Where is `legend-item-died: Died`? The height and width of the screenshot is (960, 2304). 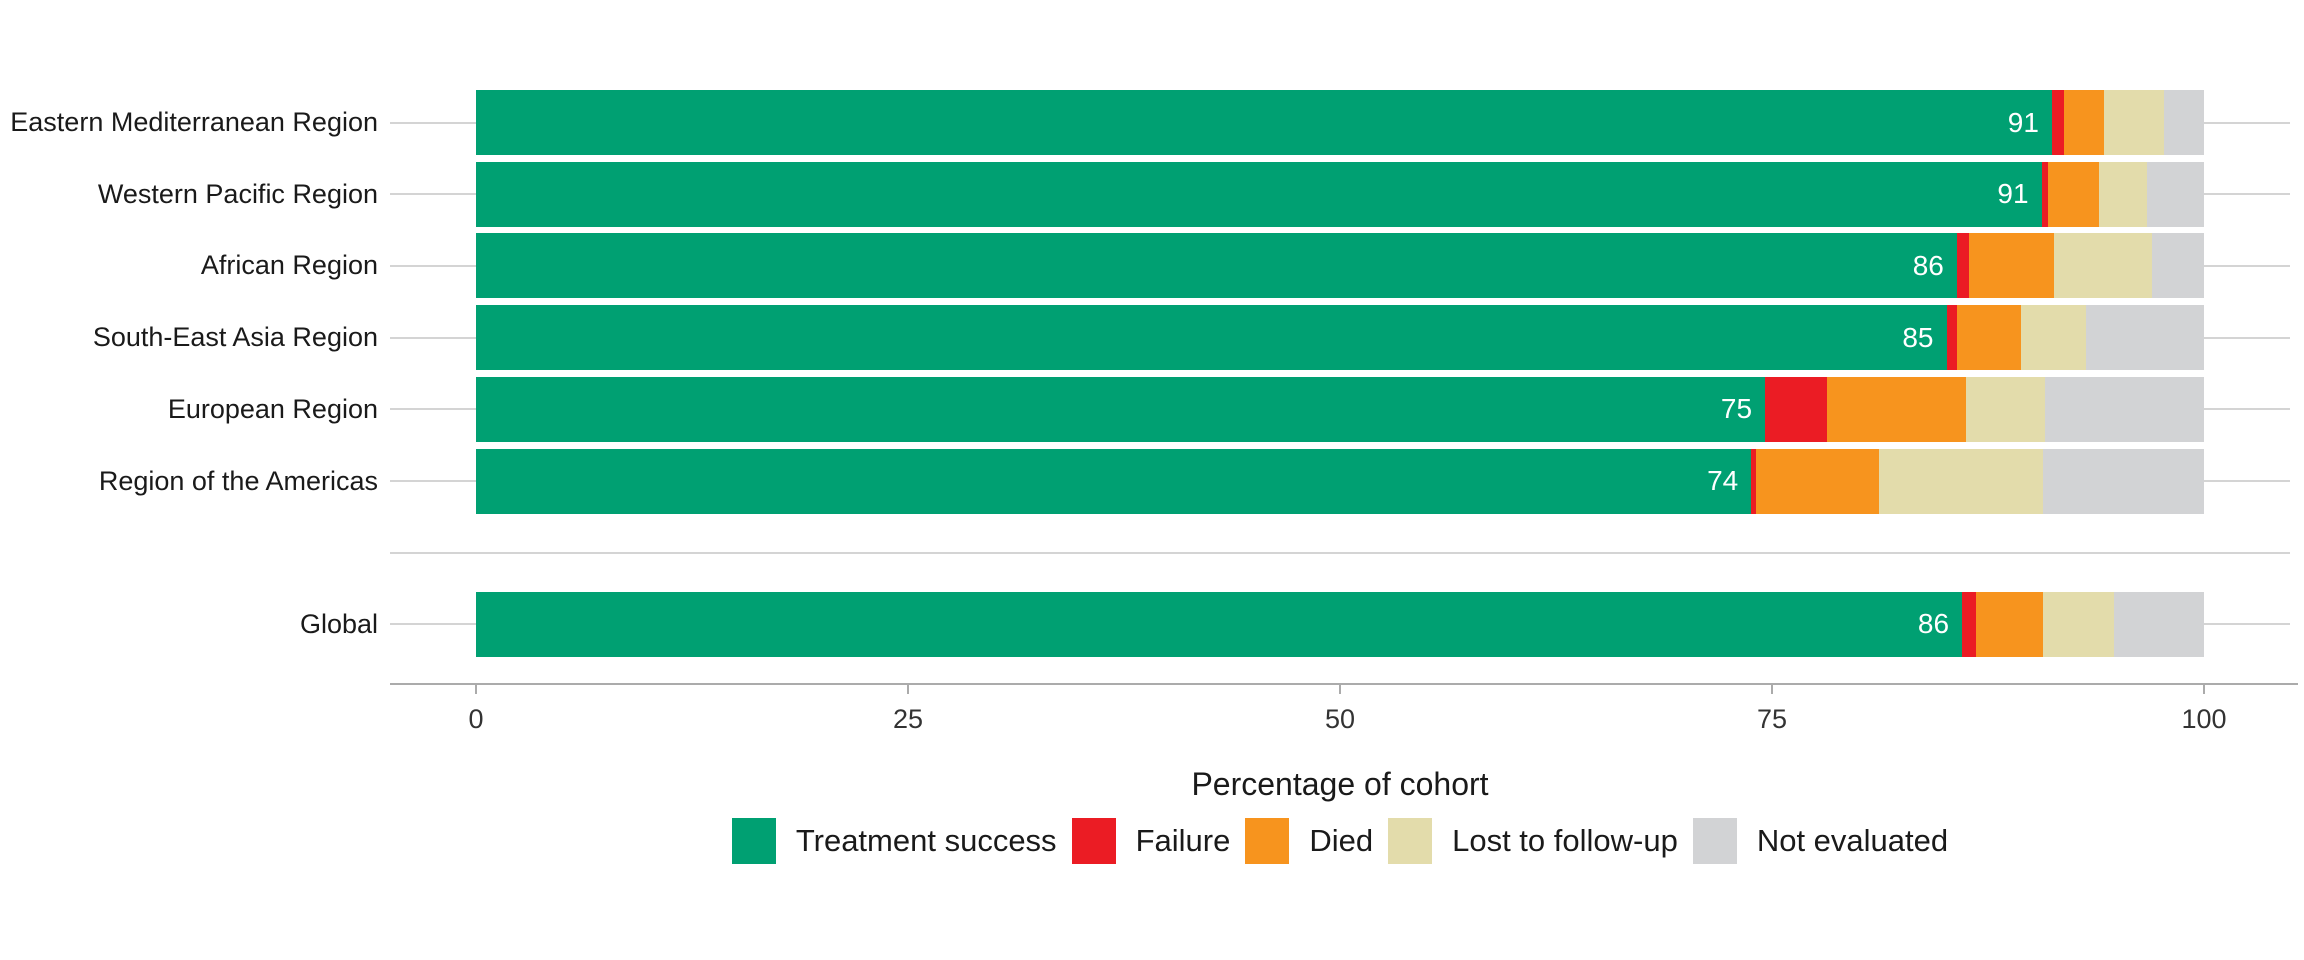
legend-item-died: Died is located at coordinates (1309, 841).